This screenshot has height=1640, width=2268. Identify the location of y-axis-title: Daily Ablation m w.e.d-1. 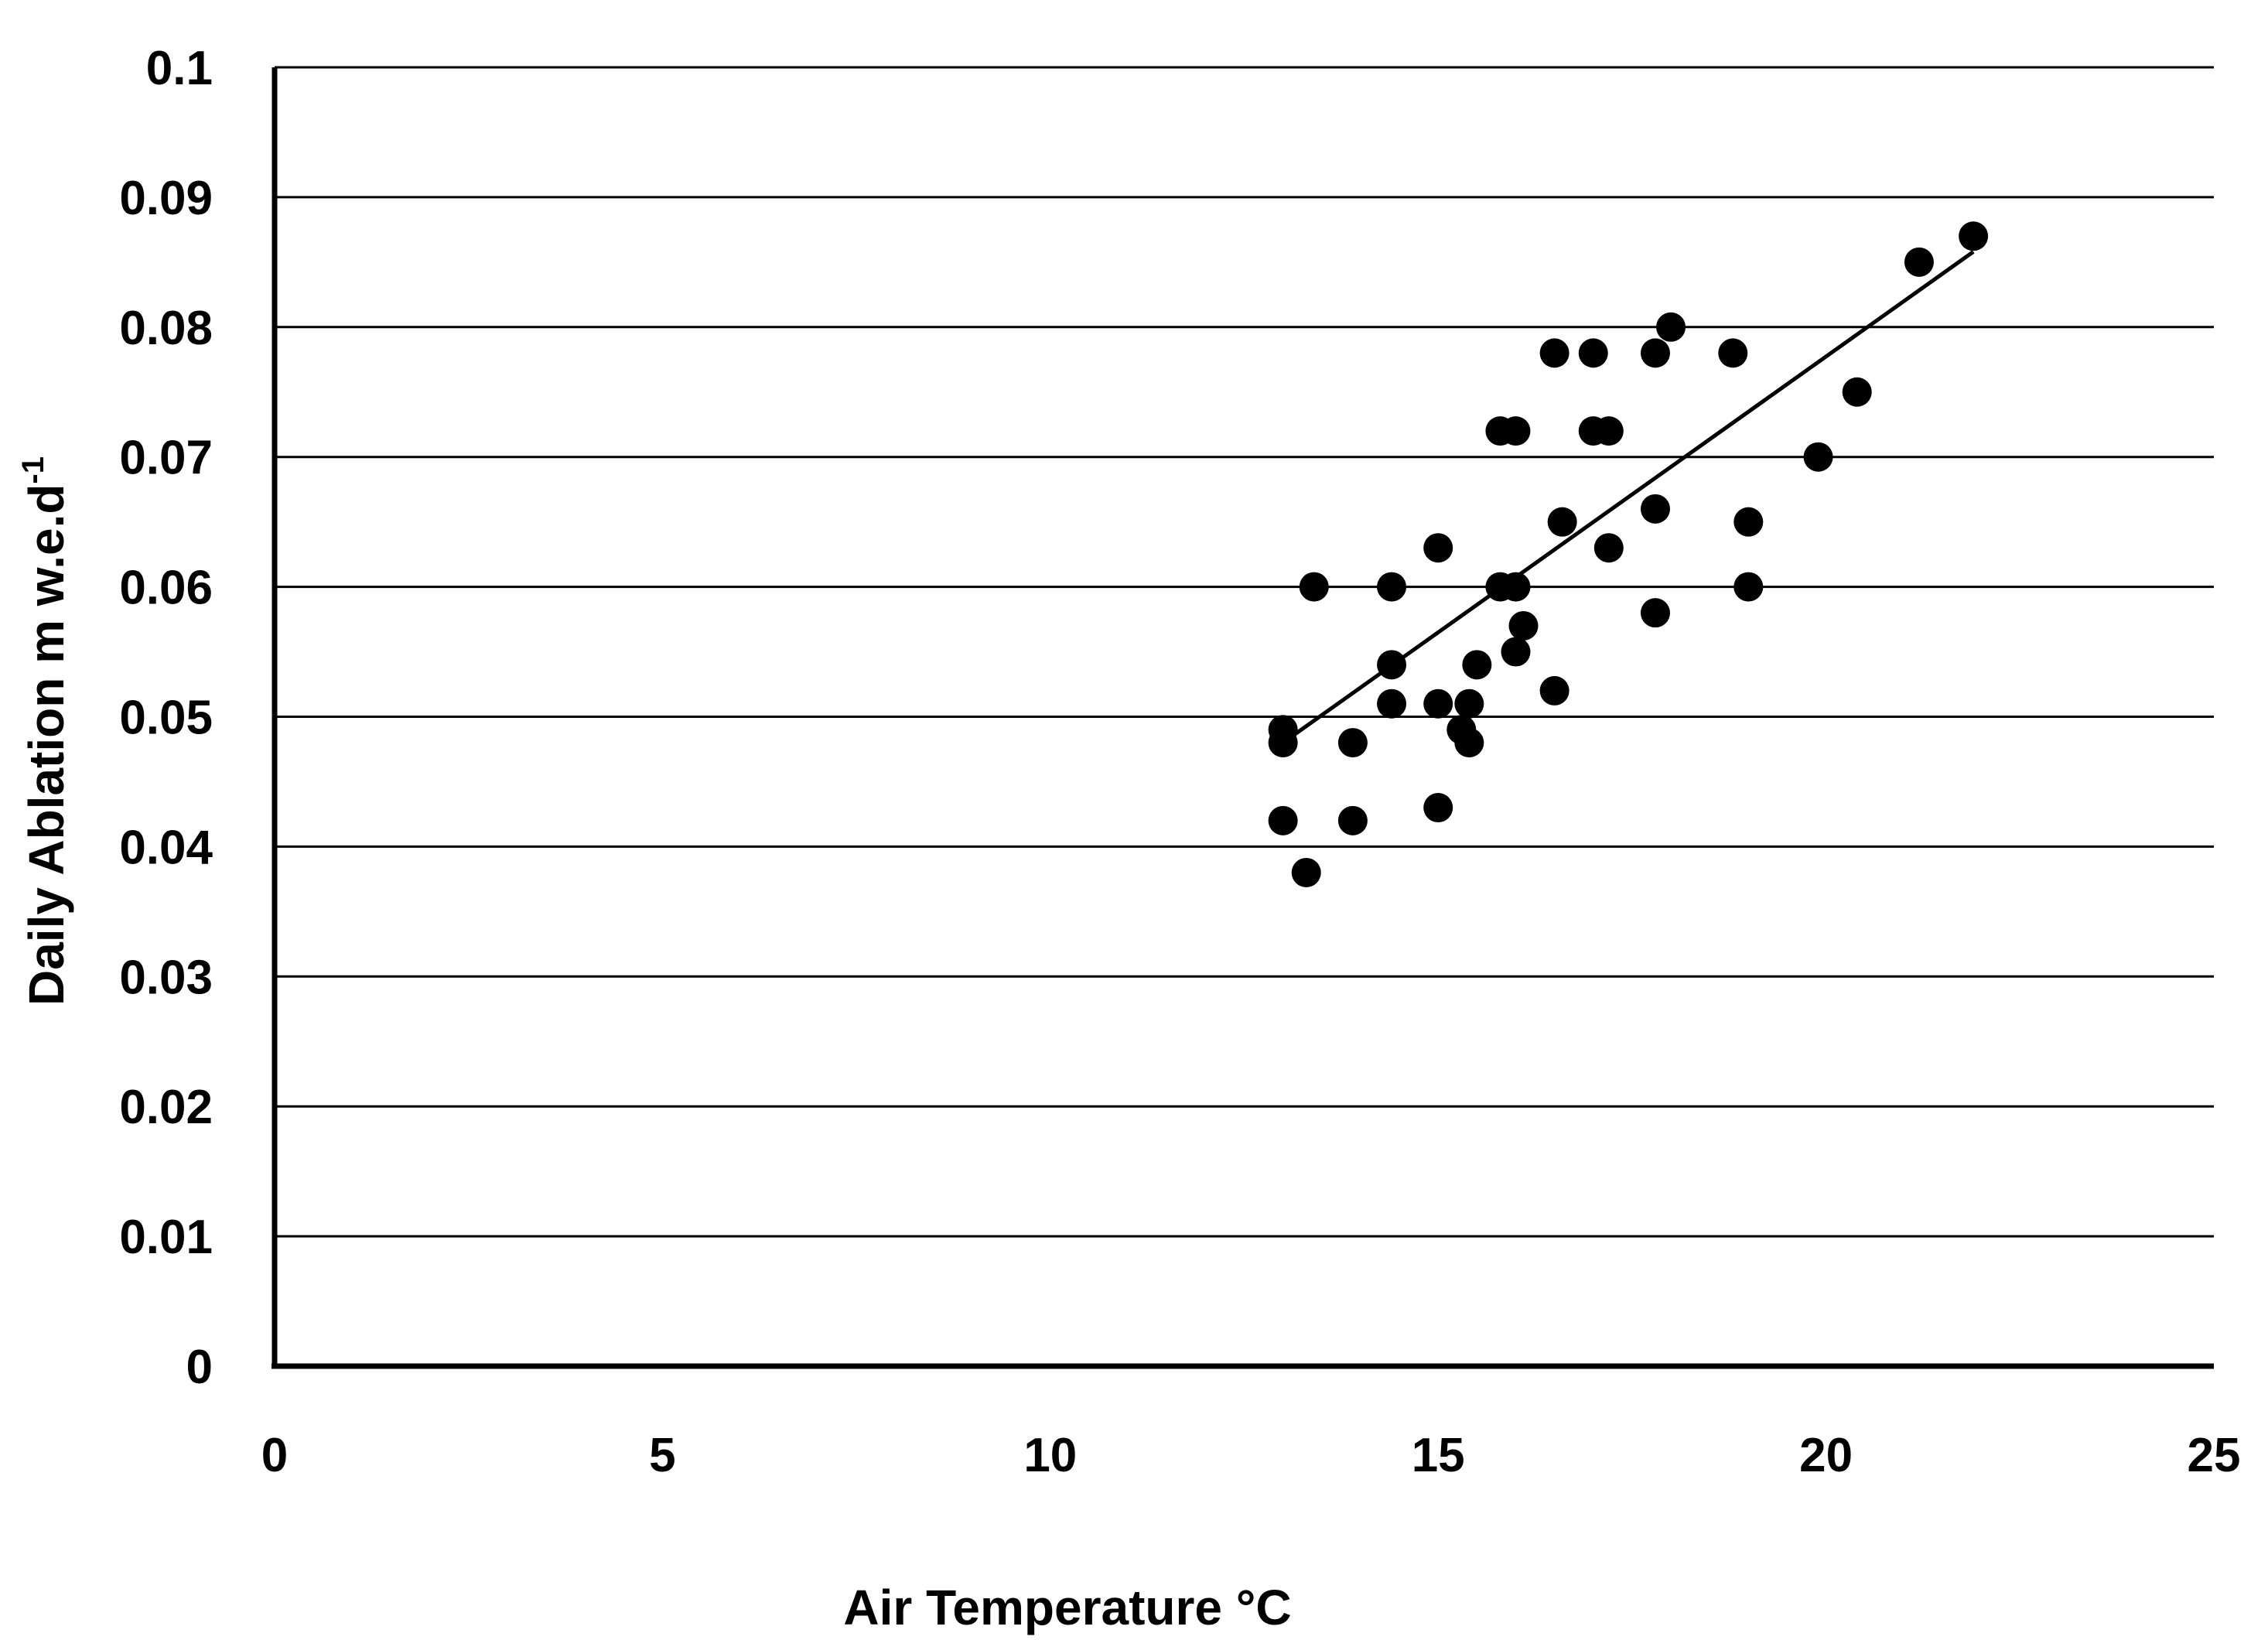
(45, 731).